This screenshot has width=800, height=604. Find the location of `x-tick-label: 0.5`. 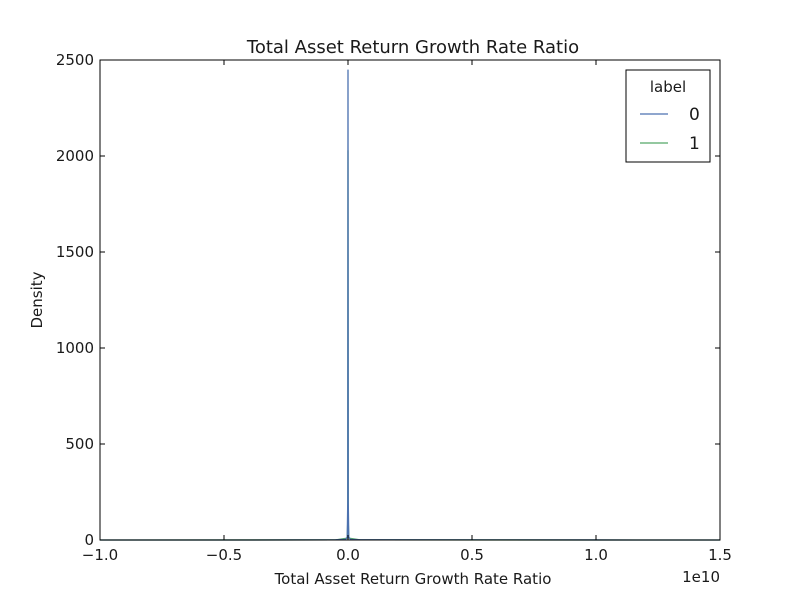

x-tick-label: 0.5 is located at coordinates (472, 555).